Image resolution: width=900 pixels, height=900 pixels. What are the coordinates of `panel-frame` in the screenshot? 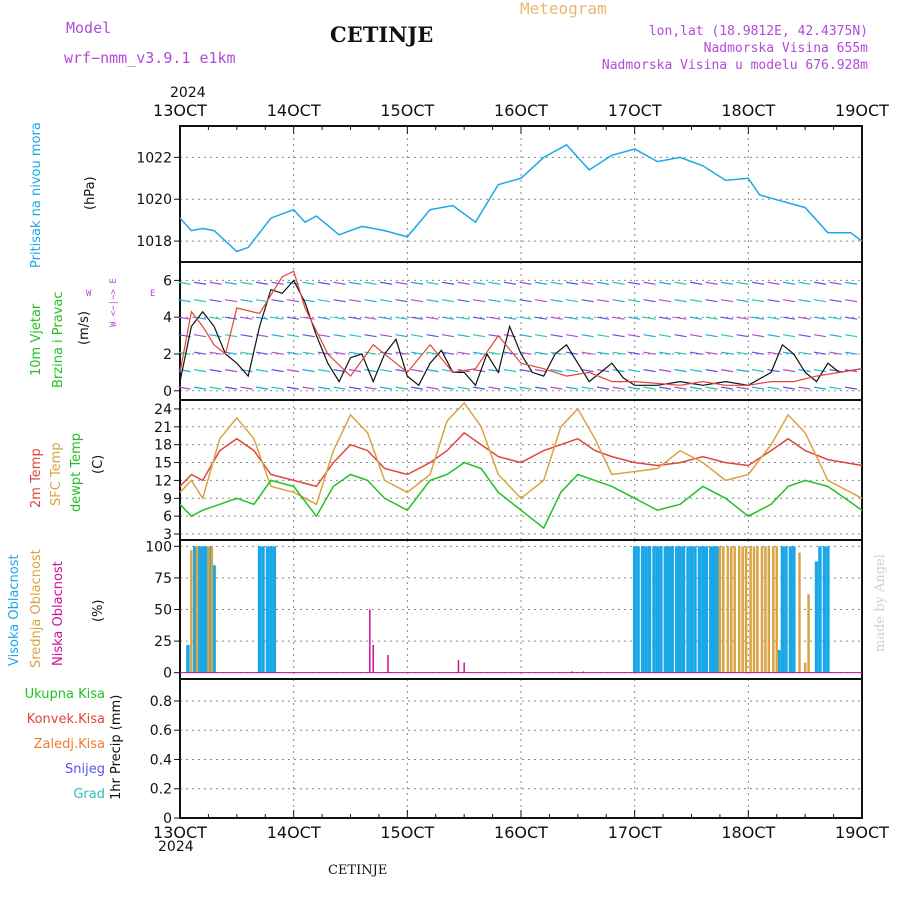 It's located at (521, 470).